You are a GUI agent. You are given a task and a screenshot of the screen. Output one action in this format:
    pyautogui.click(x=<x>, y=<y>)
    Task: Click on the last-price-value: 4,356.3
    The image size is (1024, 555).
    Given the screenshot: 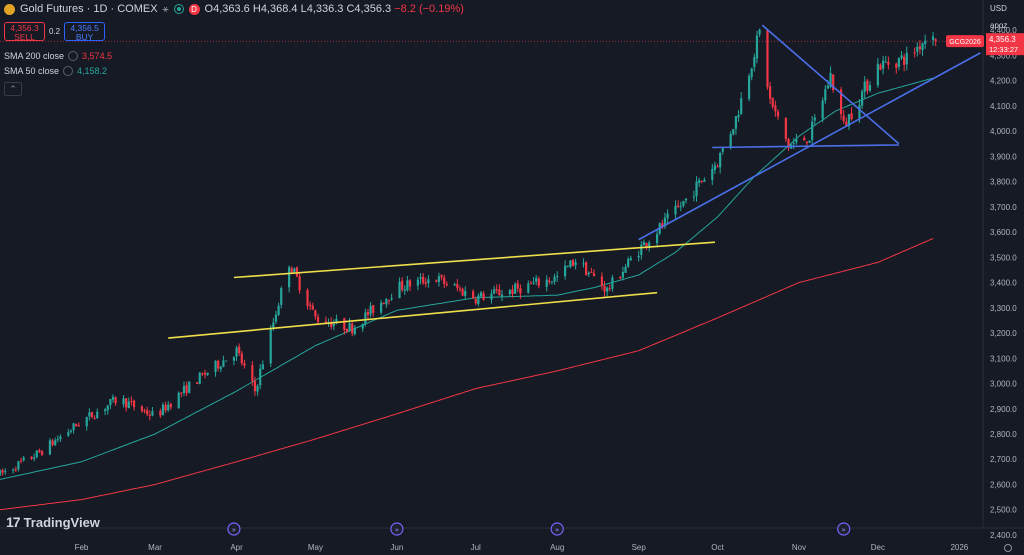 What is the action you would take?
    pyautogui.click(x=1002, y=39)
    